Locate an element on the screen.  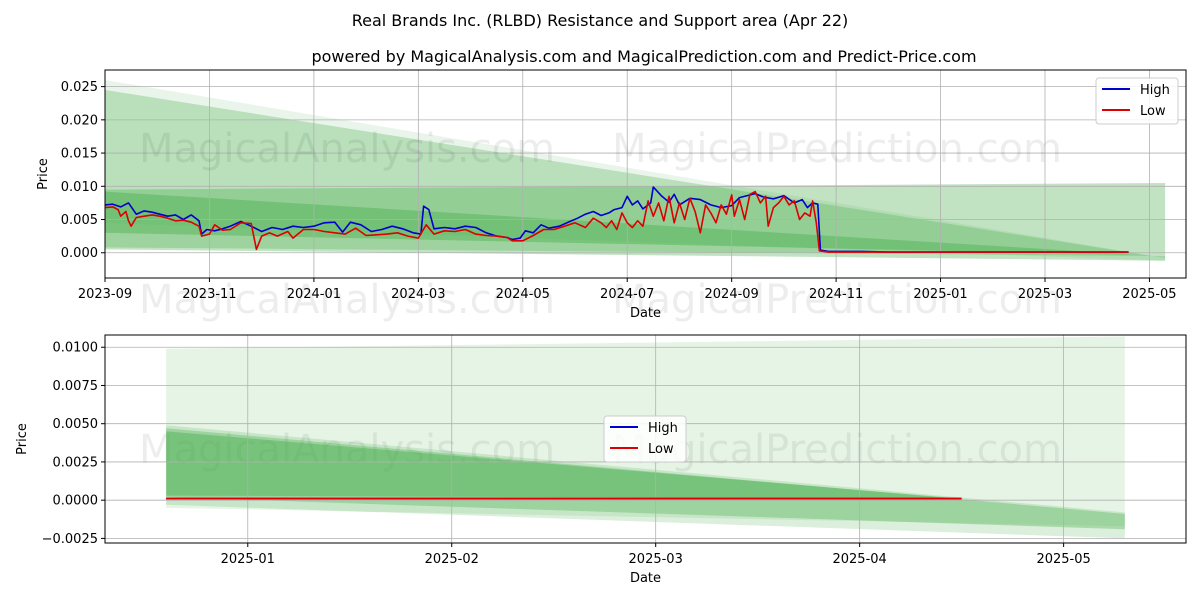
x-tick-label: 2024-03 is located at coordinates (418, 294).